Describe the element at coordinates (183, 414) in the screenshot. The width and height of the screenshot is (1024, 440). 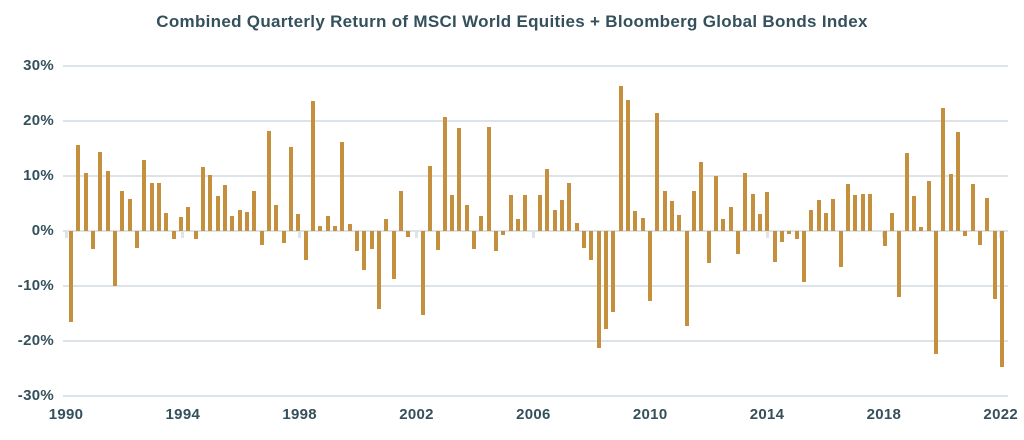
I see `x-axis-label: 1994` at that location.